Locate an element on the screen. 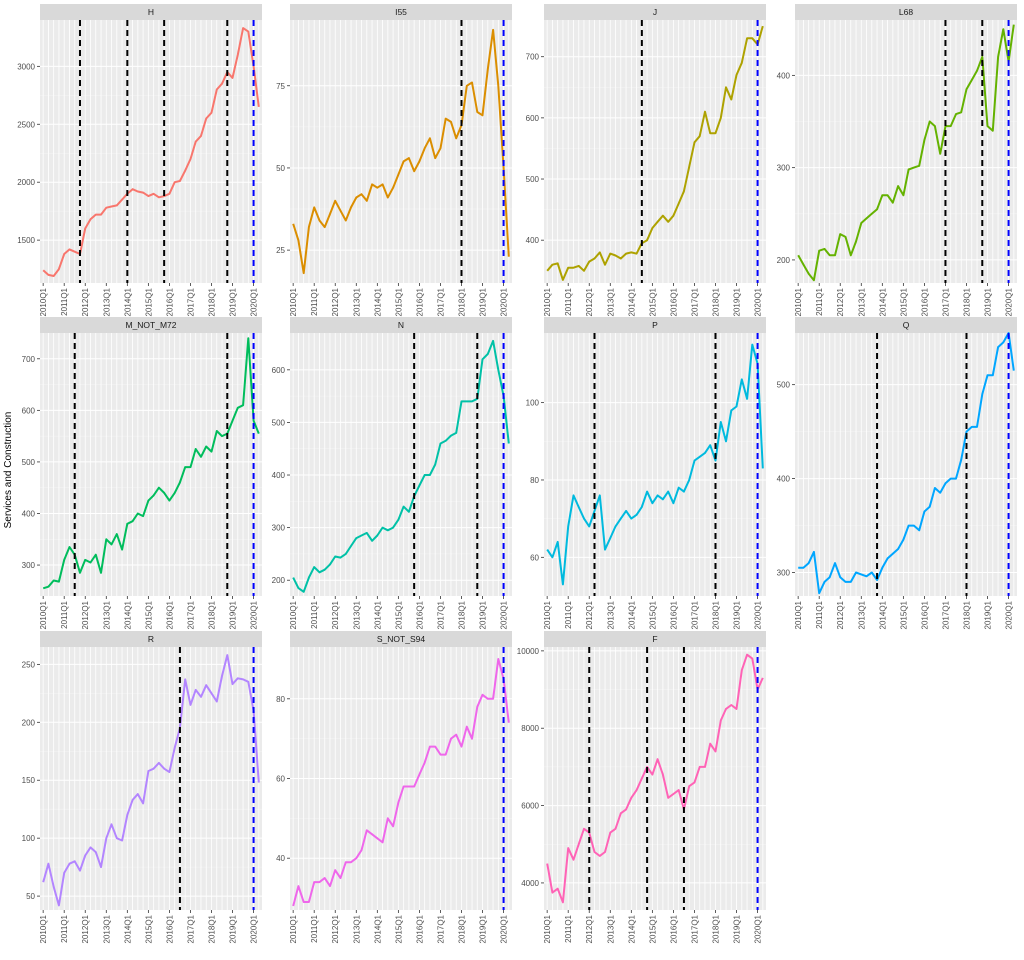  y-tick-label: 10000 is located at coordinates (528, 651).